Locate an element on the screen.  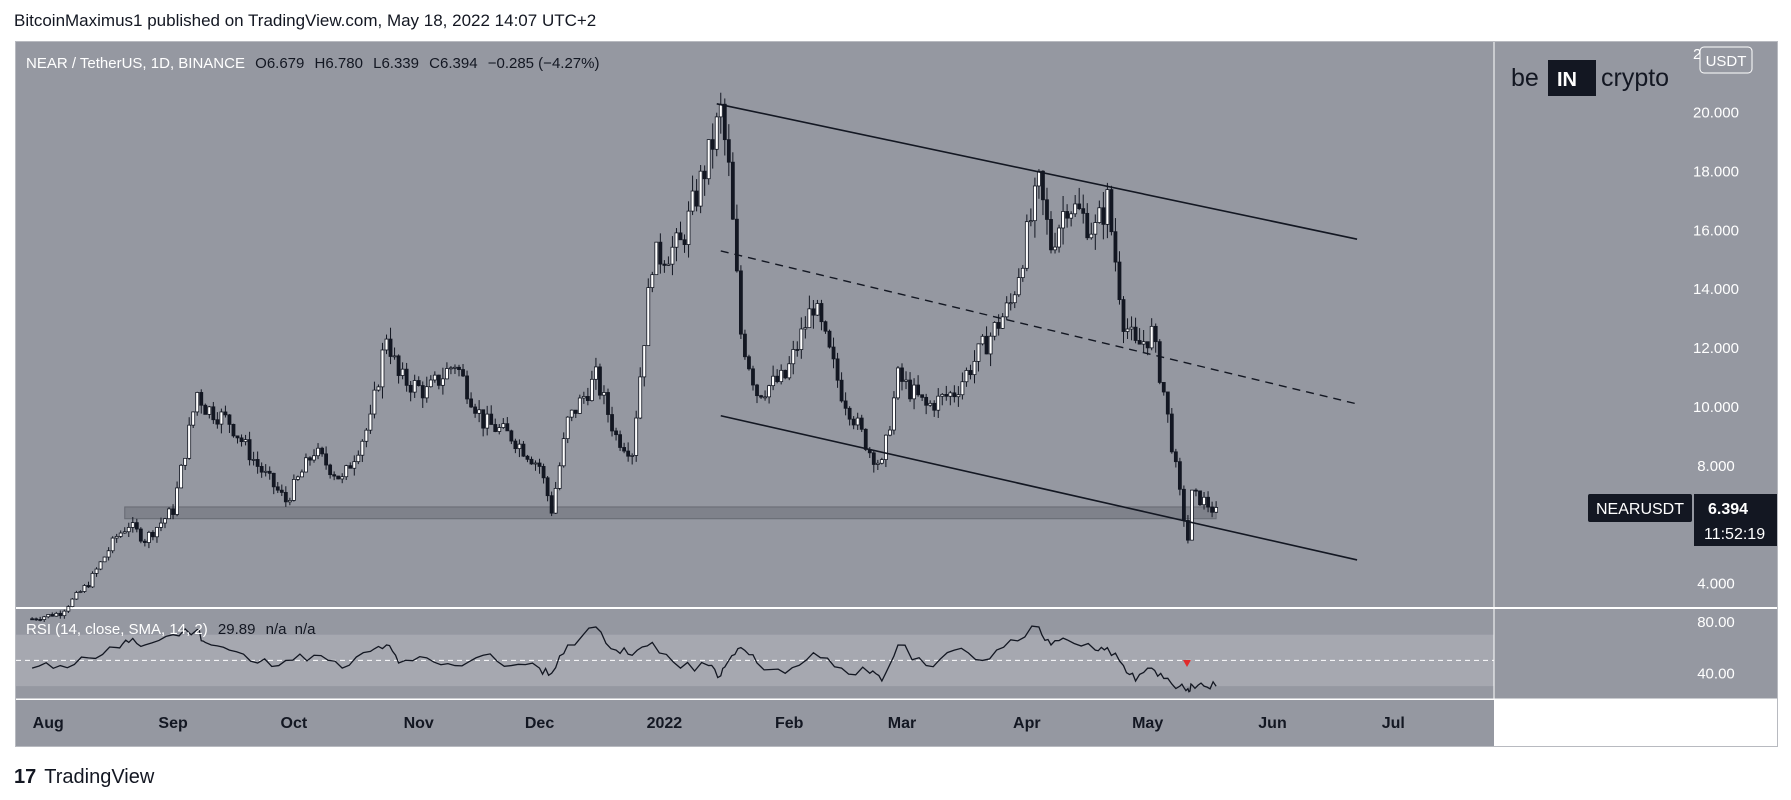
time-tick-label: 2022 is located at coordinates (665, 723).